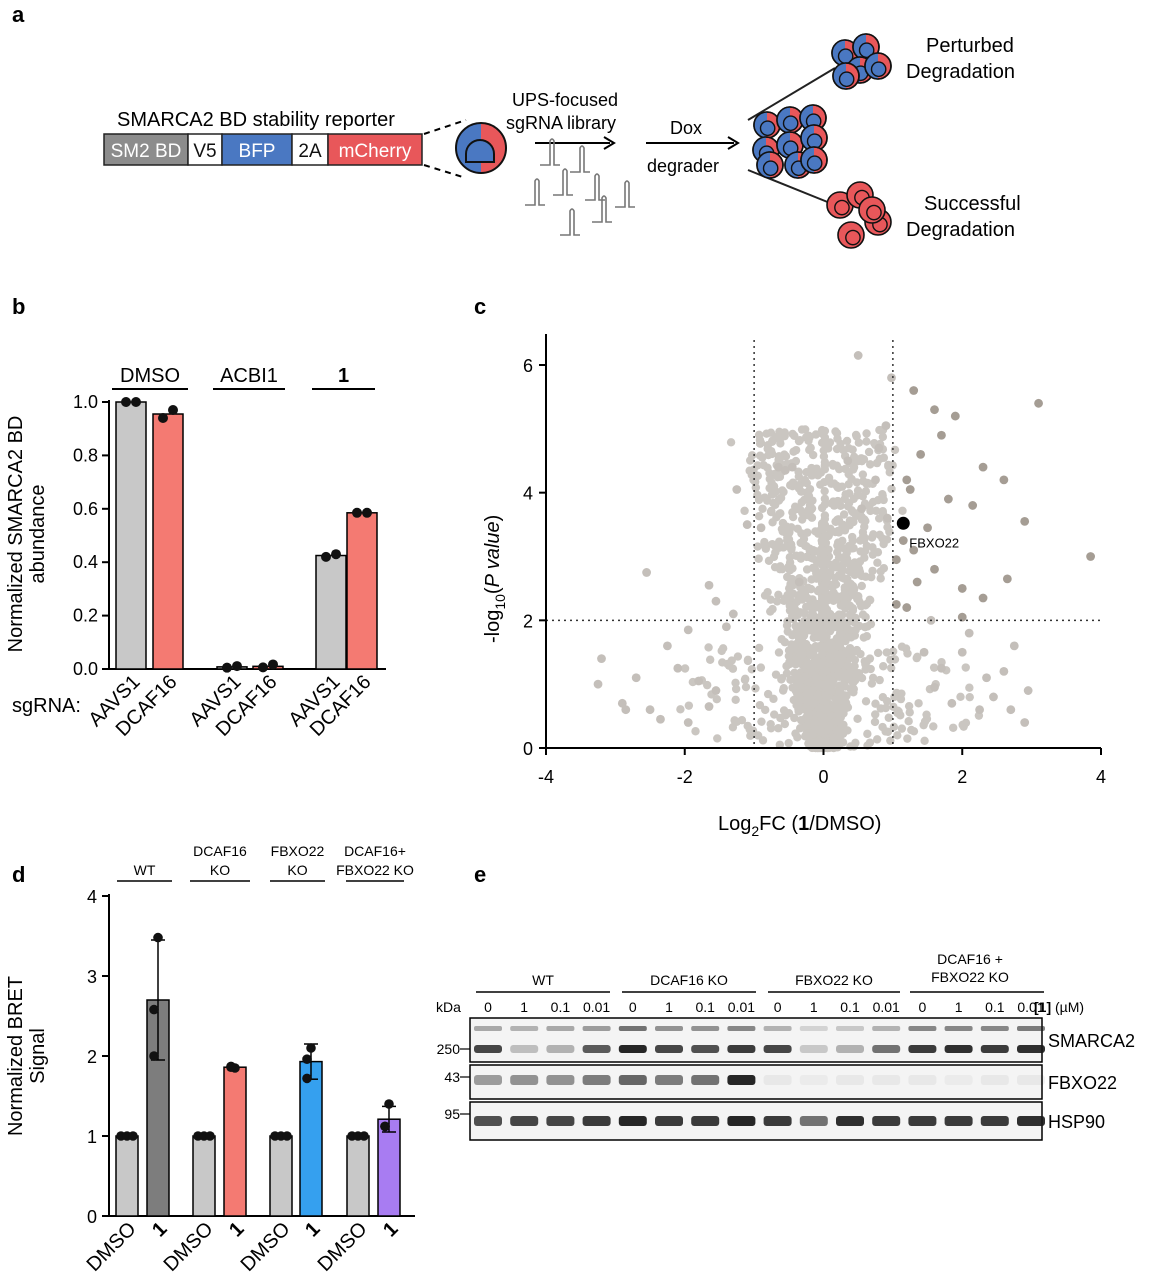 The height and width of the screenshot is (1280, 1149). I want to click on chart-d-group-label-2-line2: KO, so click(297, 870).